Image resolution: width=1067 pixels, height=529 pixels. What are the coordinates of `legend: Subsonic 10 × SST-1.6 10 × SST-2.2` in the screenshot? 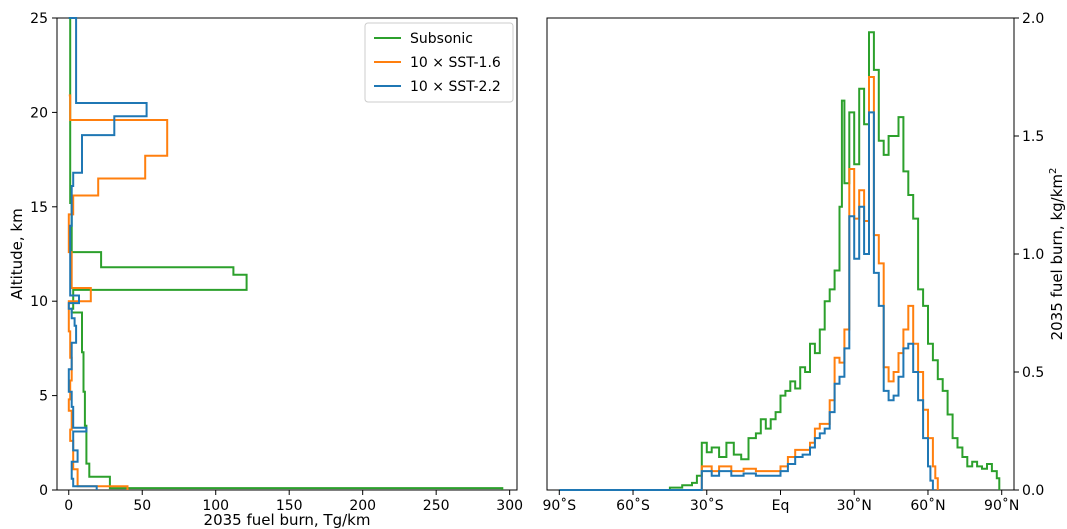 It's located at (439, 62).